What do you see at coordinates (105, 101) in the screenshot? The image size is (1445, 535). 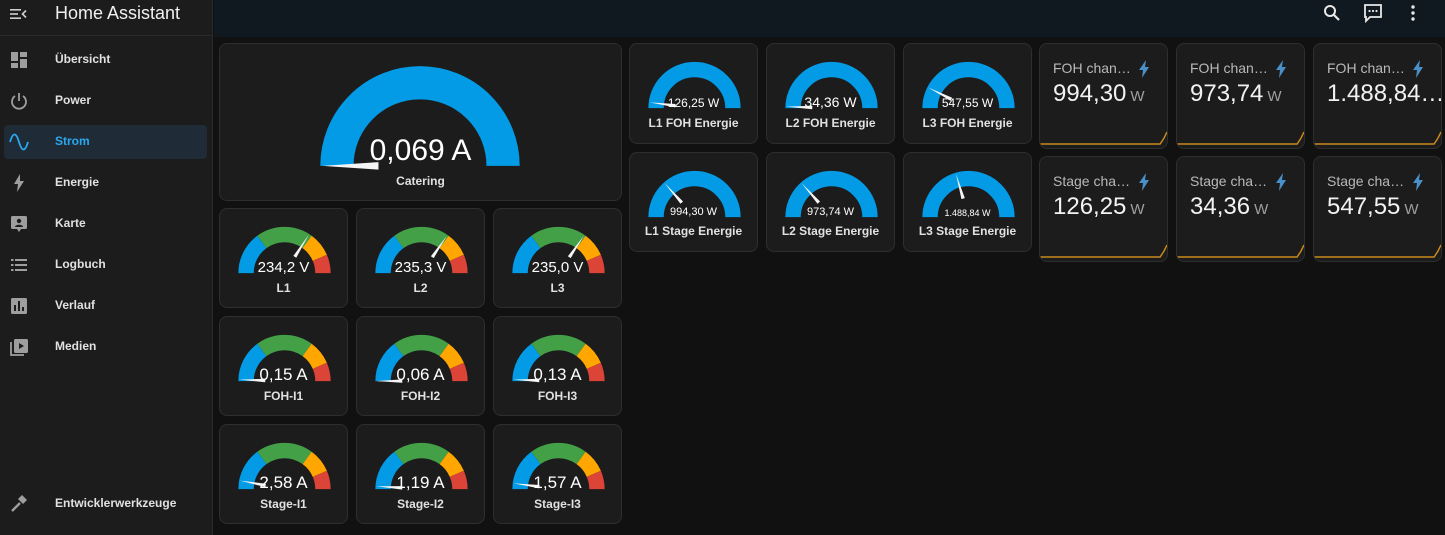 I see `sidebar-item-power: Power` at bounding box center [105, 101].